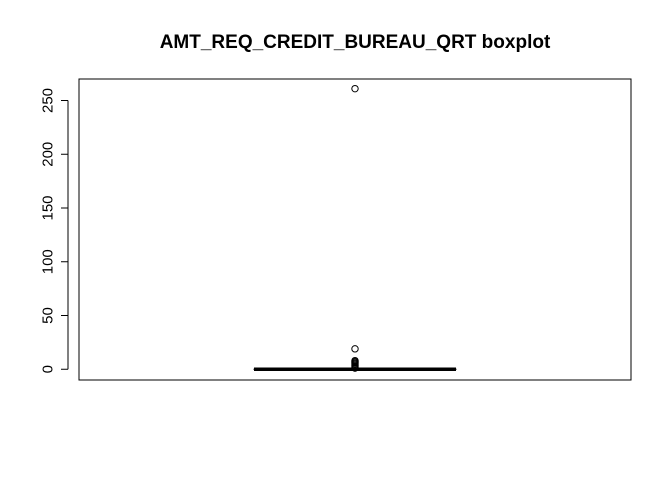  Describe the element at coordinates (48, 207) in the screenshot. I see `y-tick-label: 150` at that location.